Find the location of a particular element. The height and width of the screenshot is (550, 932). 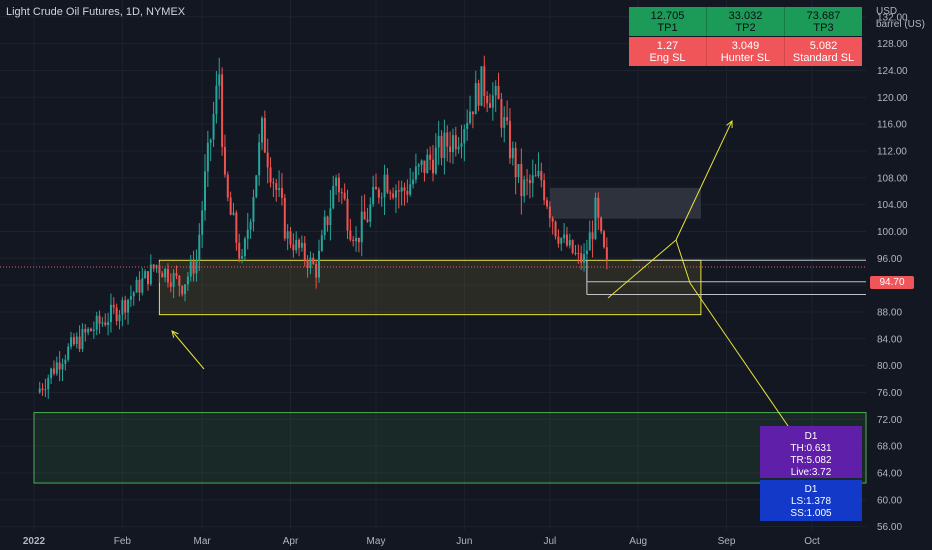

time-axis: 2022 Feb Mar Apr May Jun Jul Aug Sep Oct is located at coordinates (421, 541).